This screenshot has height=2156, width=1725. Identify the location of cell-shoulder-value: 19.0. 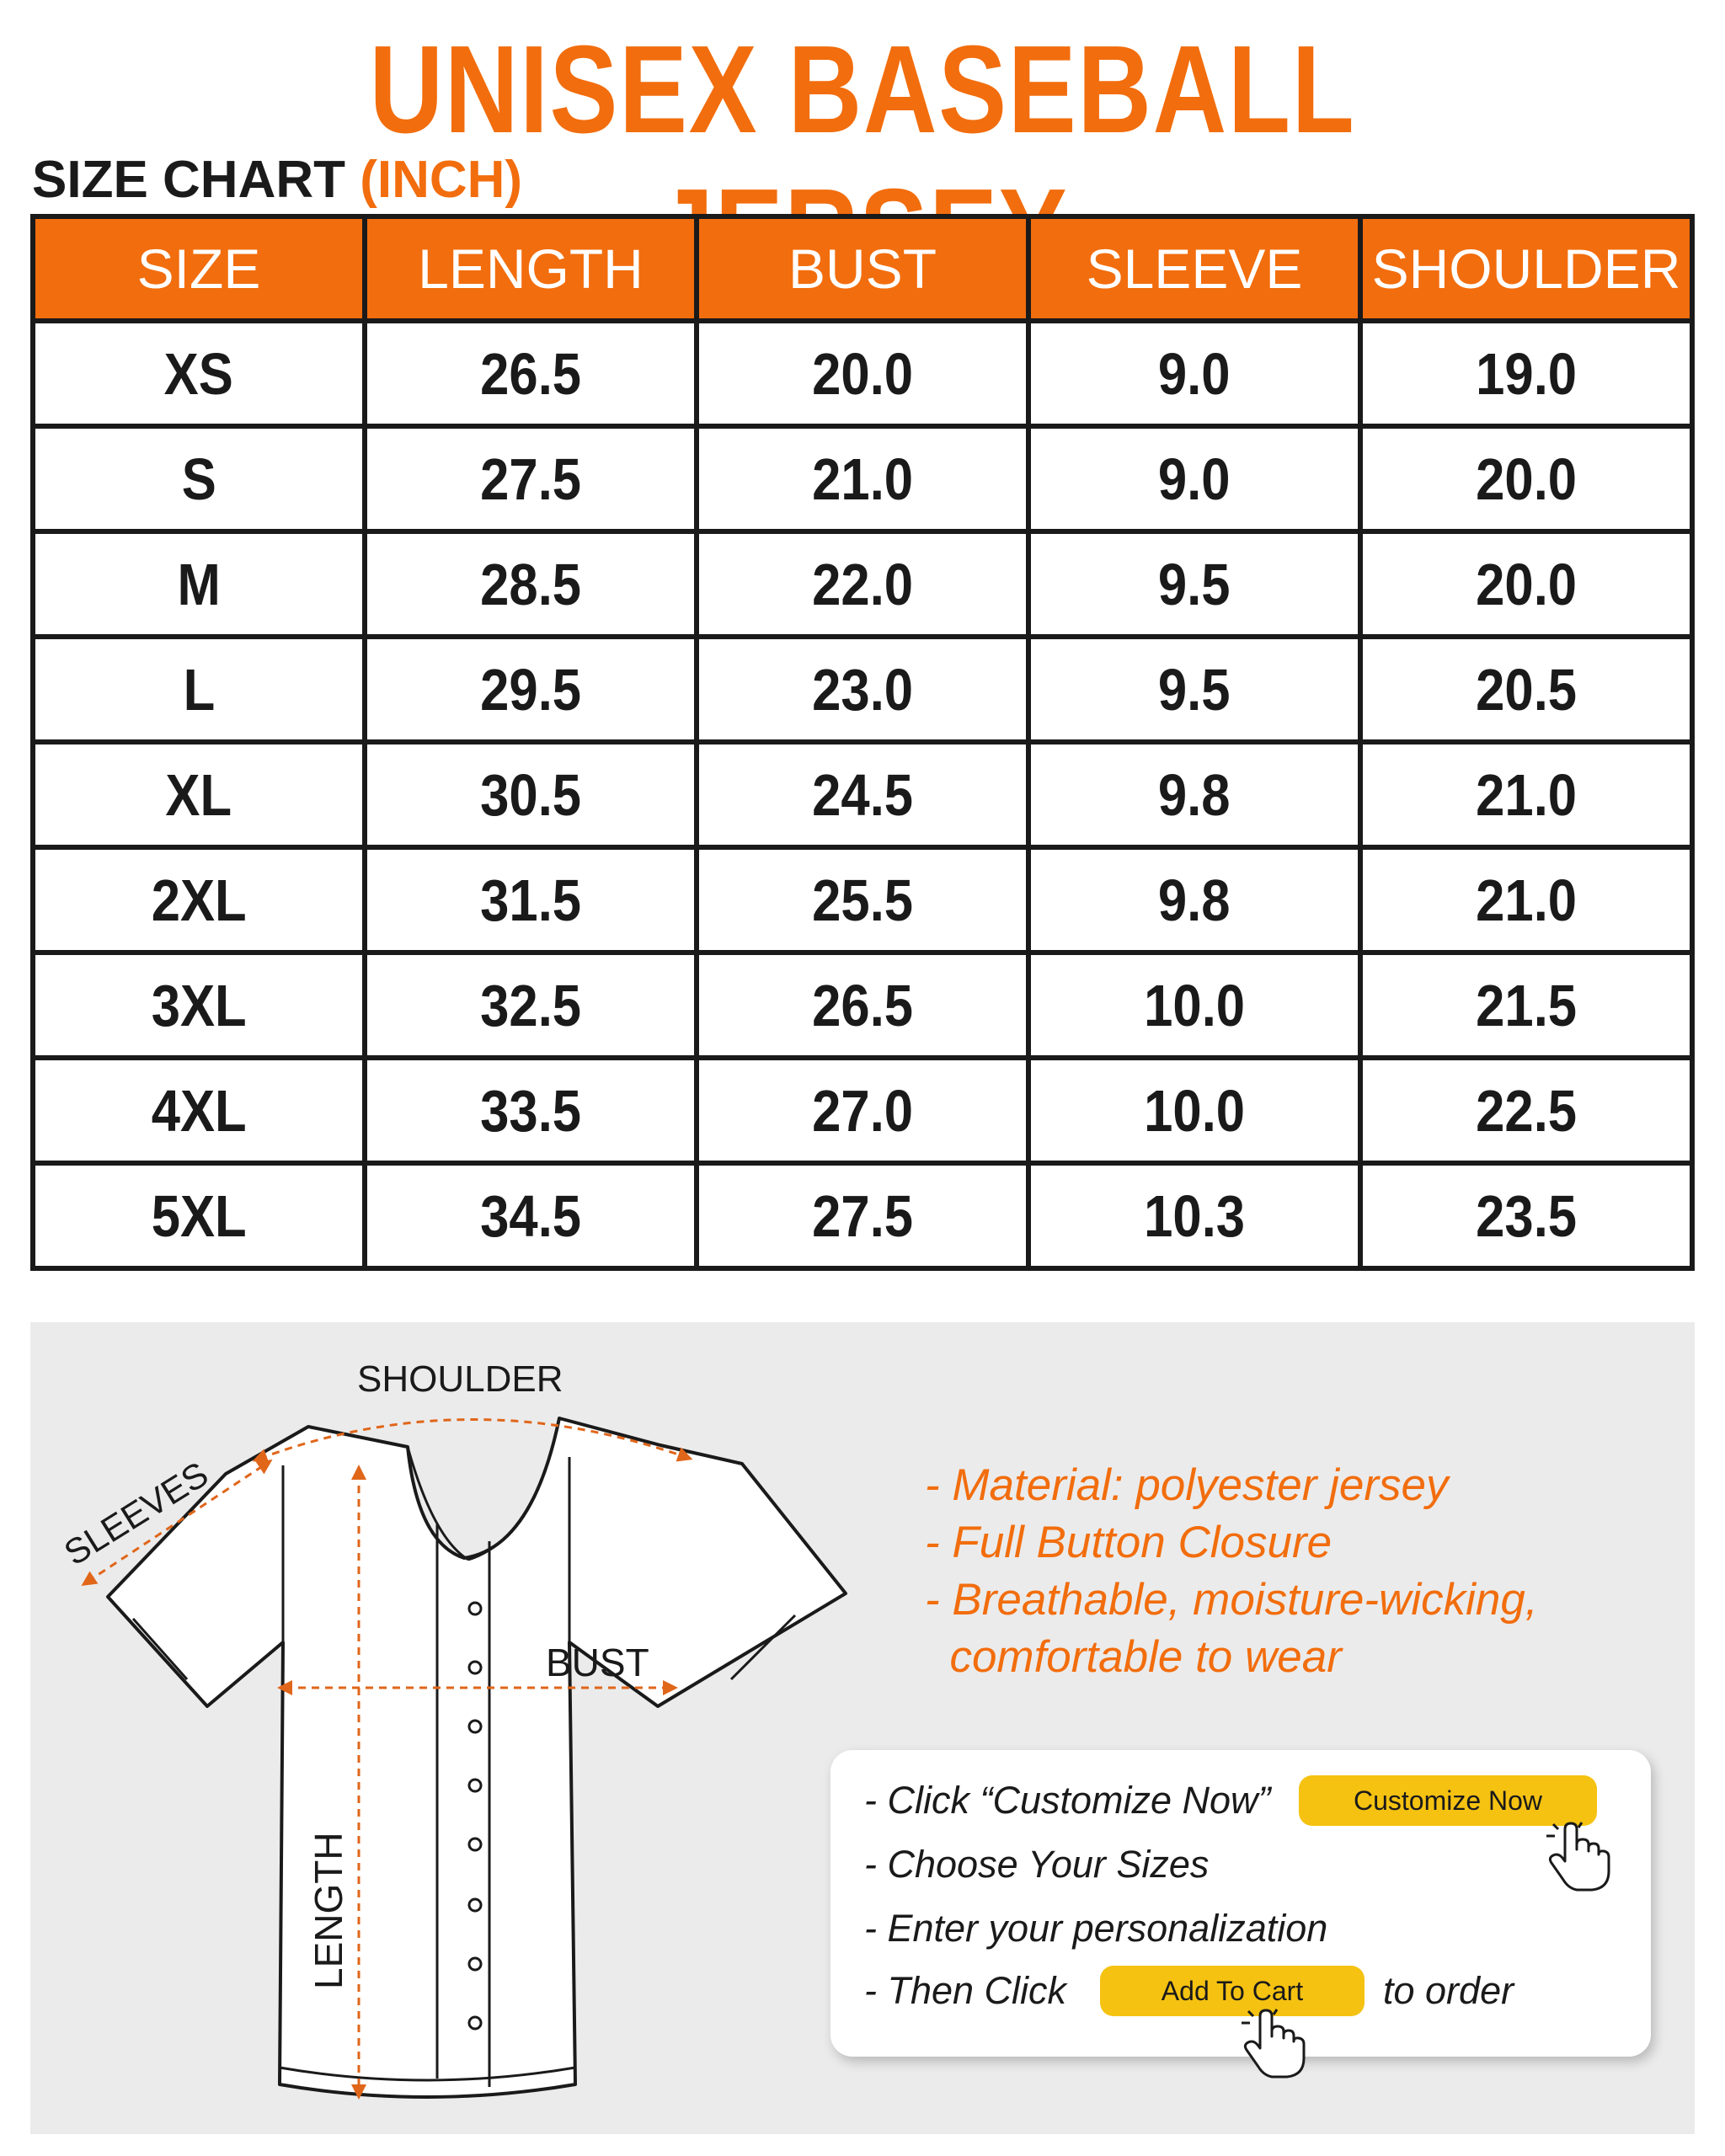
(1526, 373).